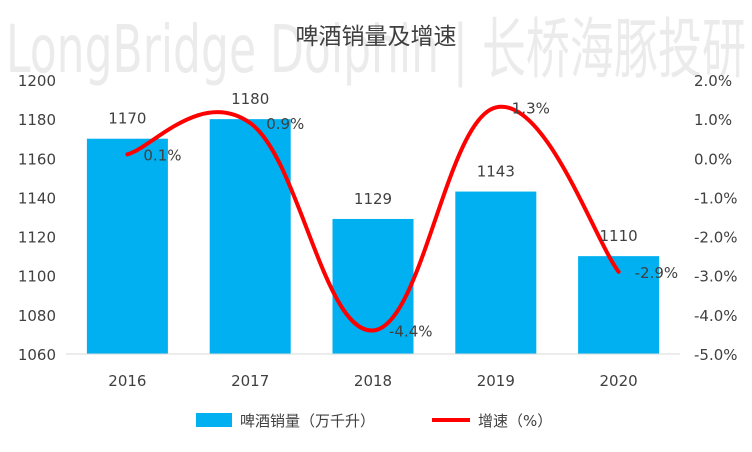 Image resolution: width=752 pixels, height=452 pixels. Describe the element at coordinates (37, 81) in the screenshot. I see `y-left-tick-label: 1200` at that location.